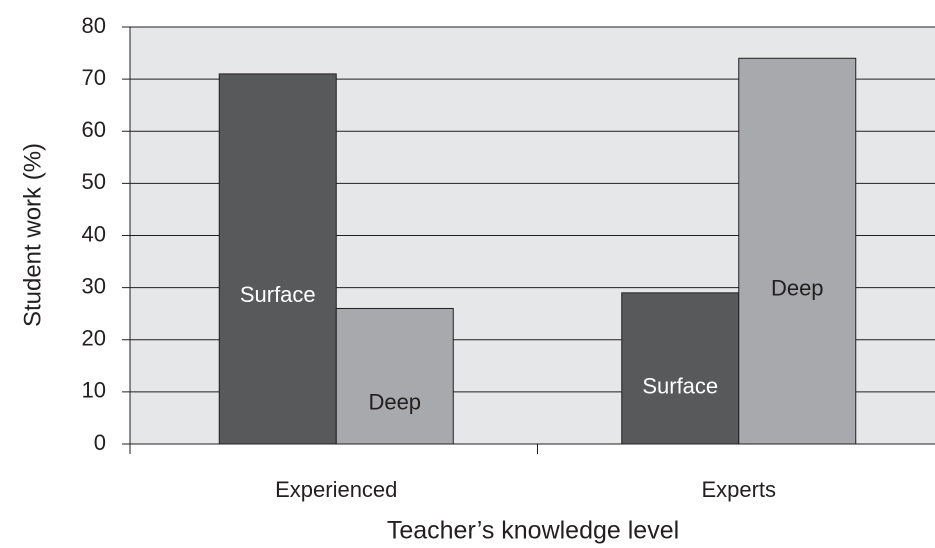 This screenshot has height=548, width=935. I want to click on y-tick-label: 0, so click(100, 442).